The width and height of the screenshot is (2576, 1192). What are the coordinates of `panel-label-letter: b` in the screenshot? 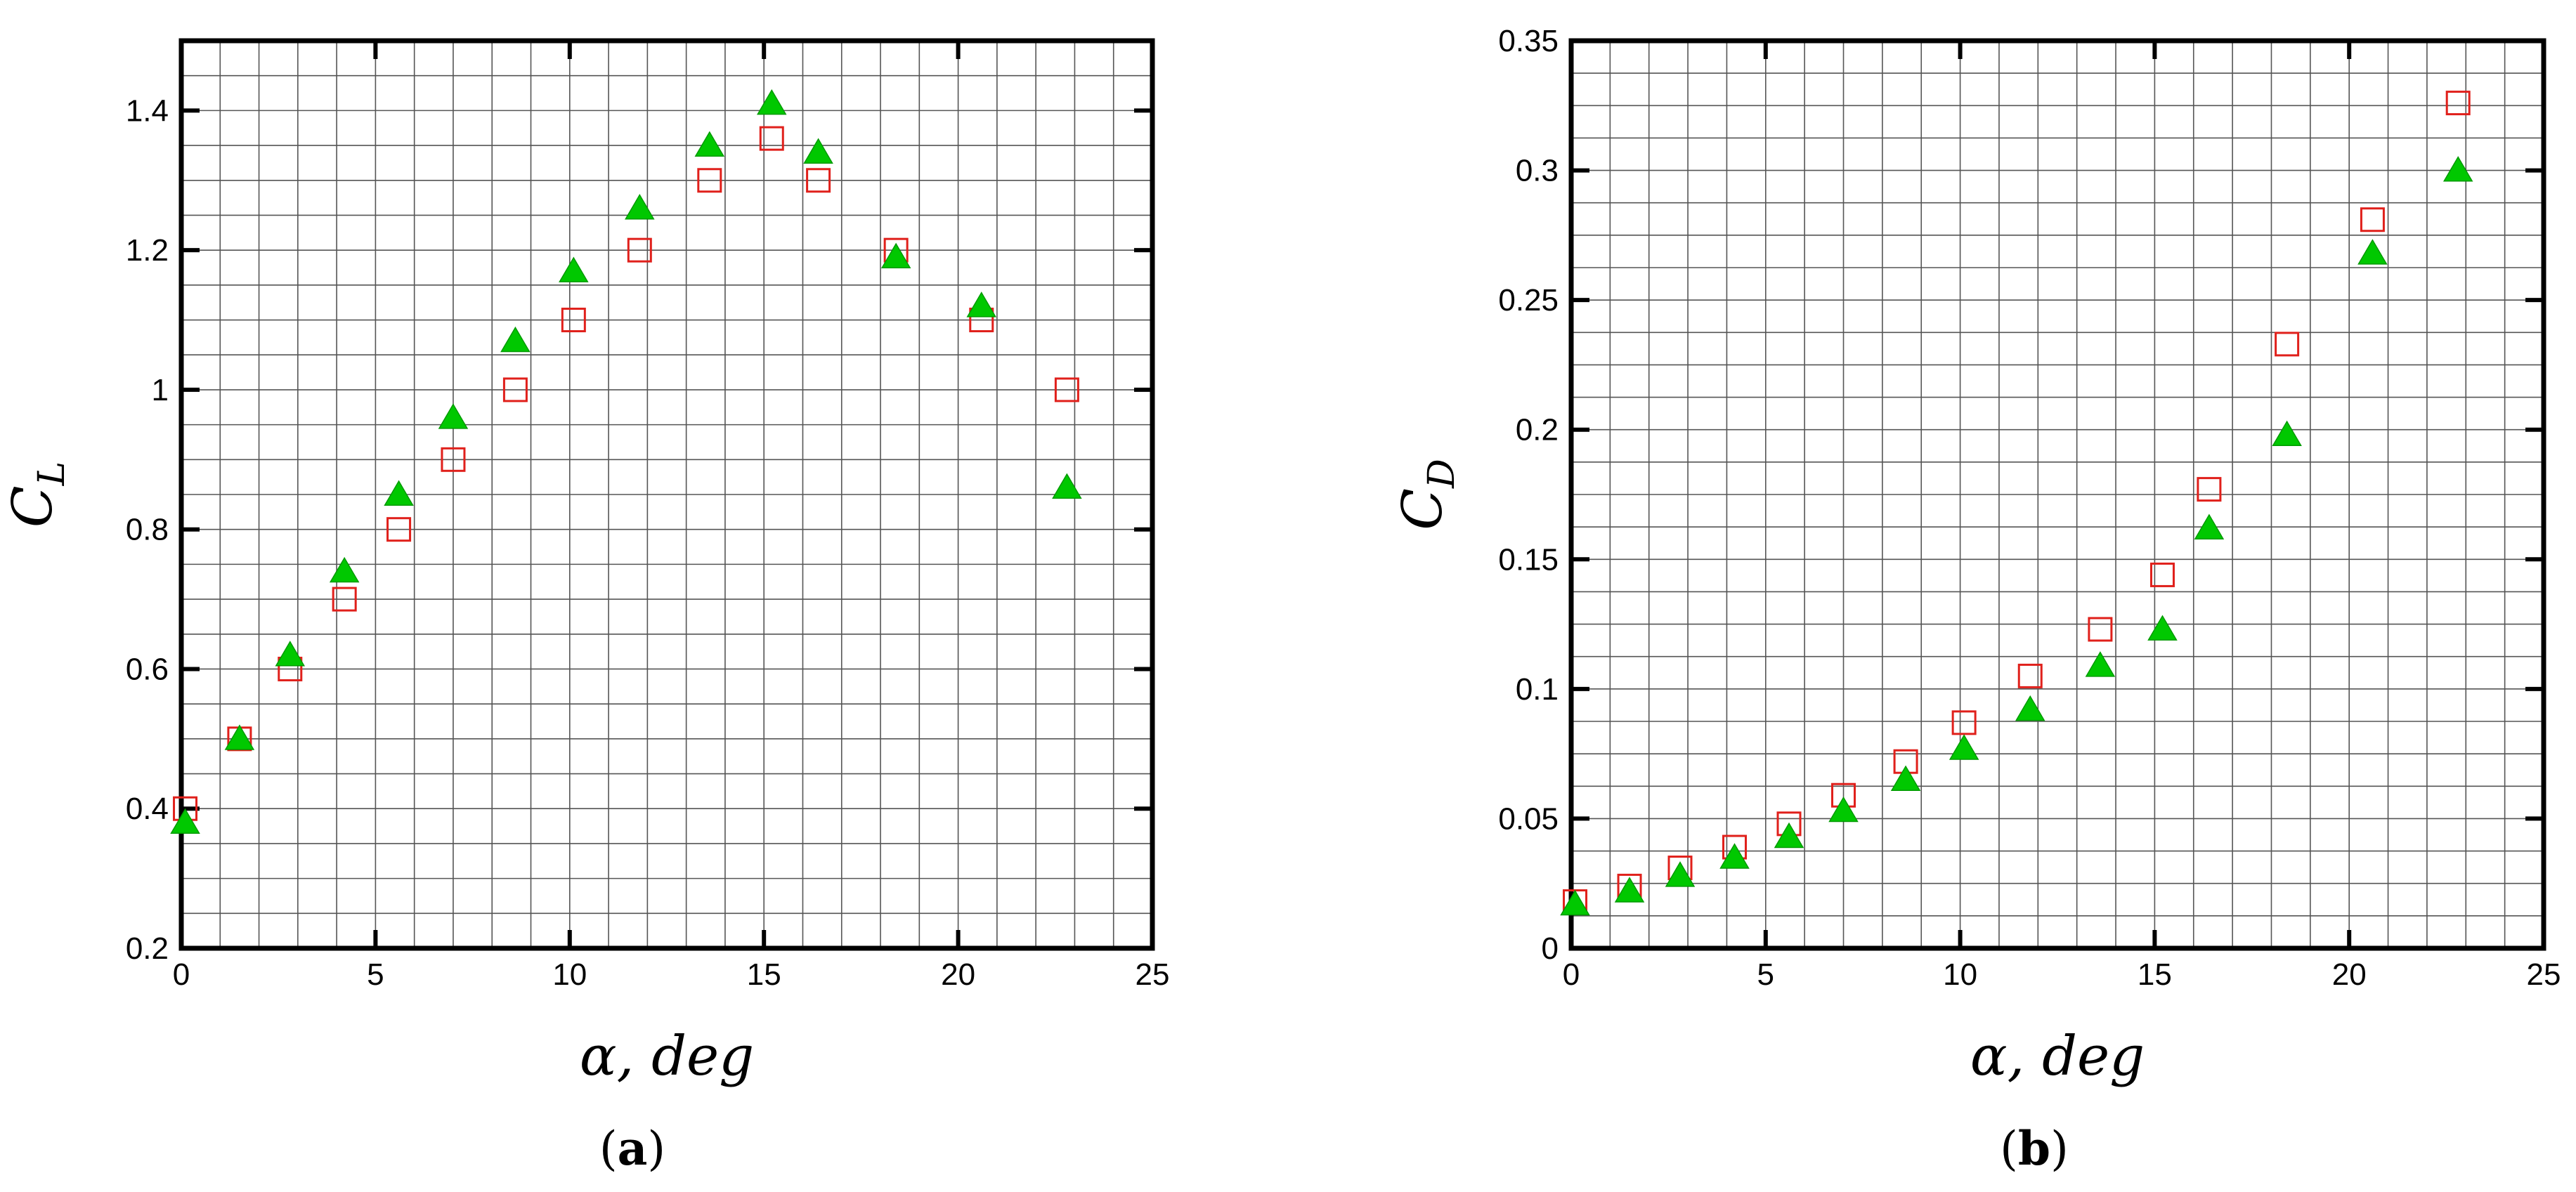 It's located at (2034, 1149).